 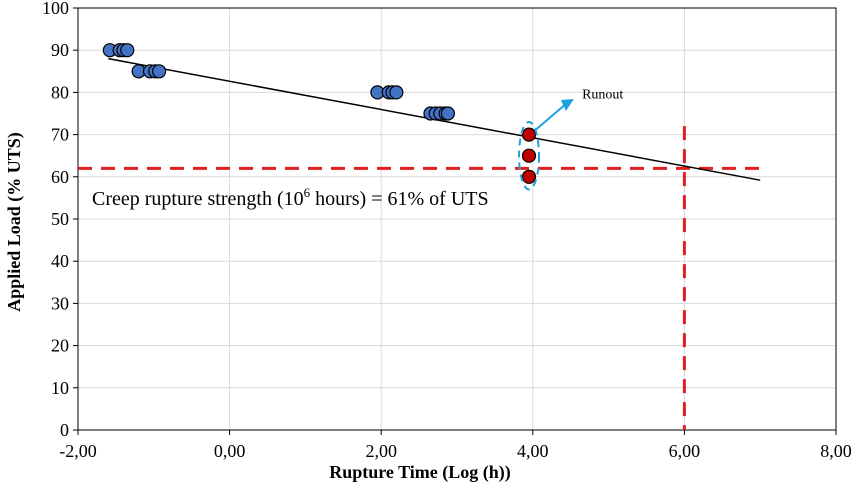 I want to click on data-points, so click(x=319, y=113).